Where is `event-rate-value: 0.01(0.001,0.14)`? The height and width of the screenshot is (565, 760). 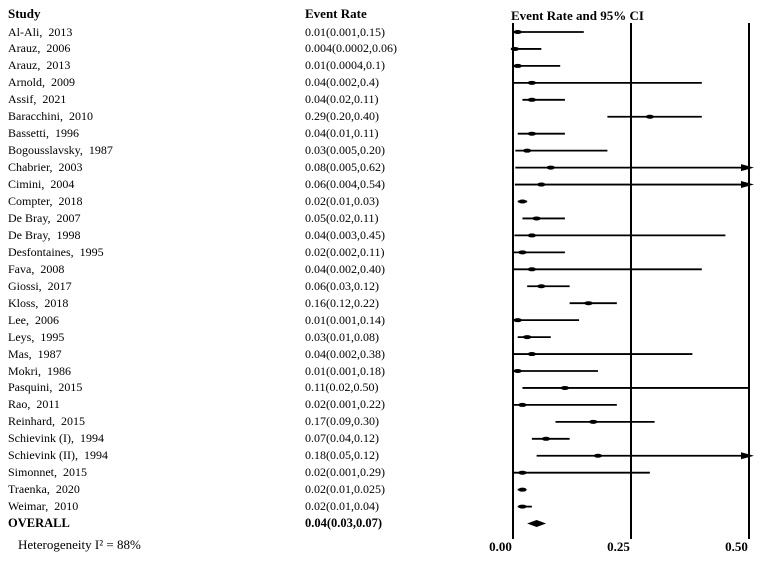 event-rate-value: 0.01(0.001,0.14) is located at coordinates (345, 319).